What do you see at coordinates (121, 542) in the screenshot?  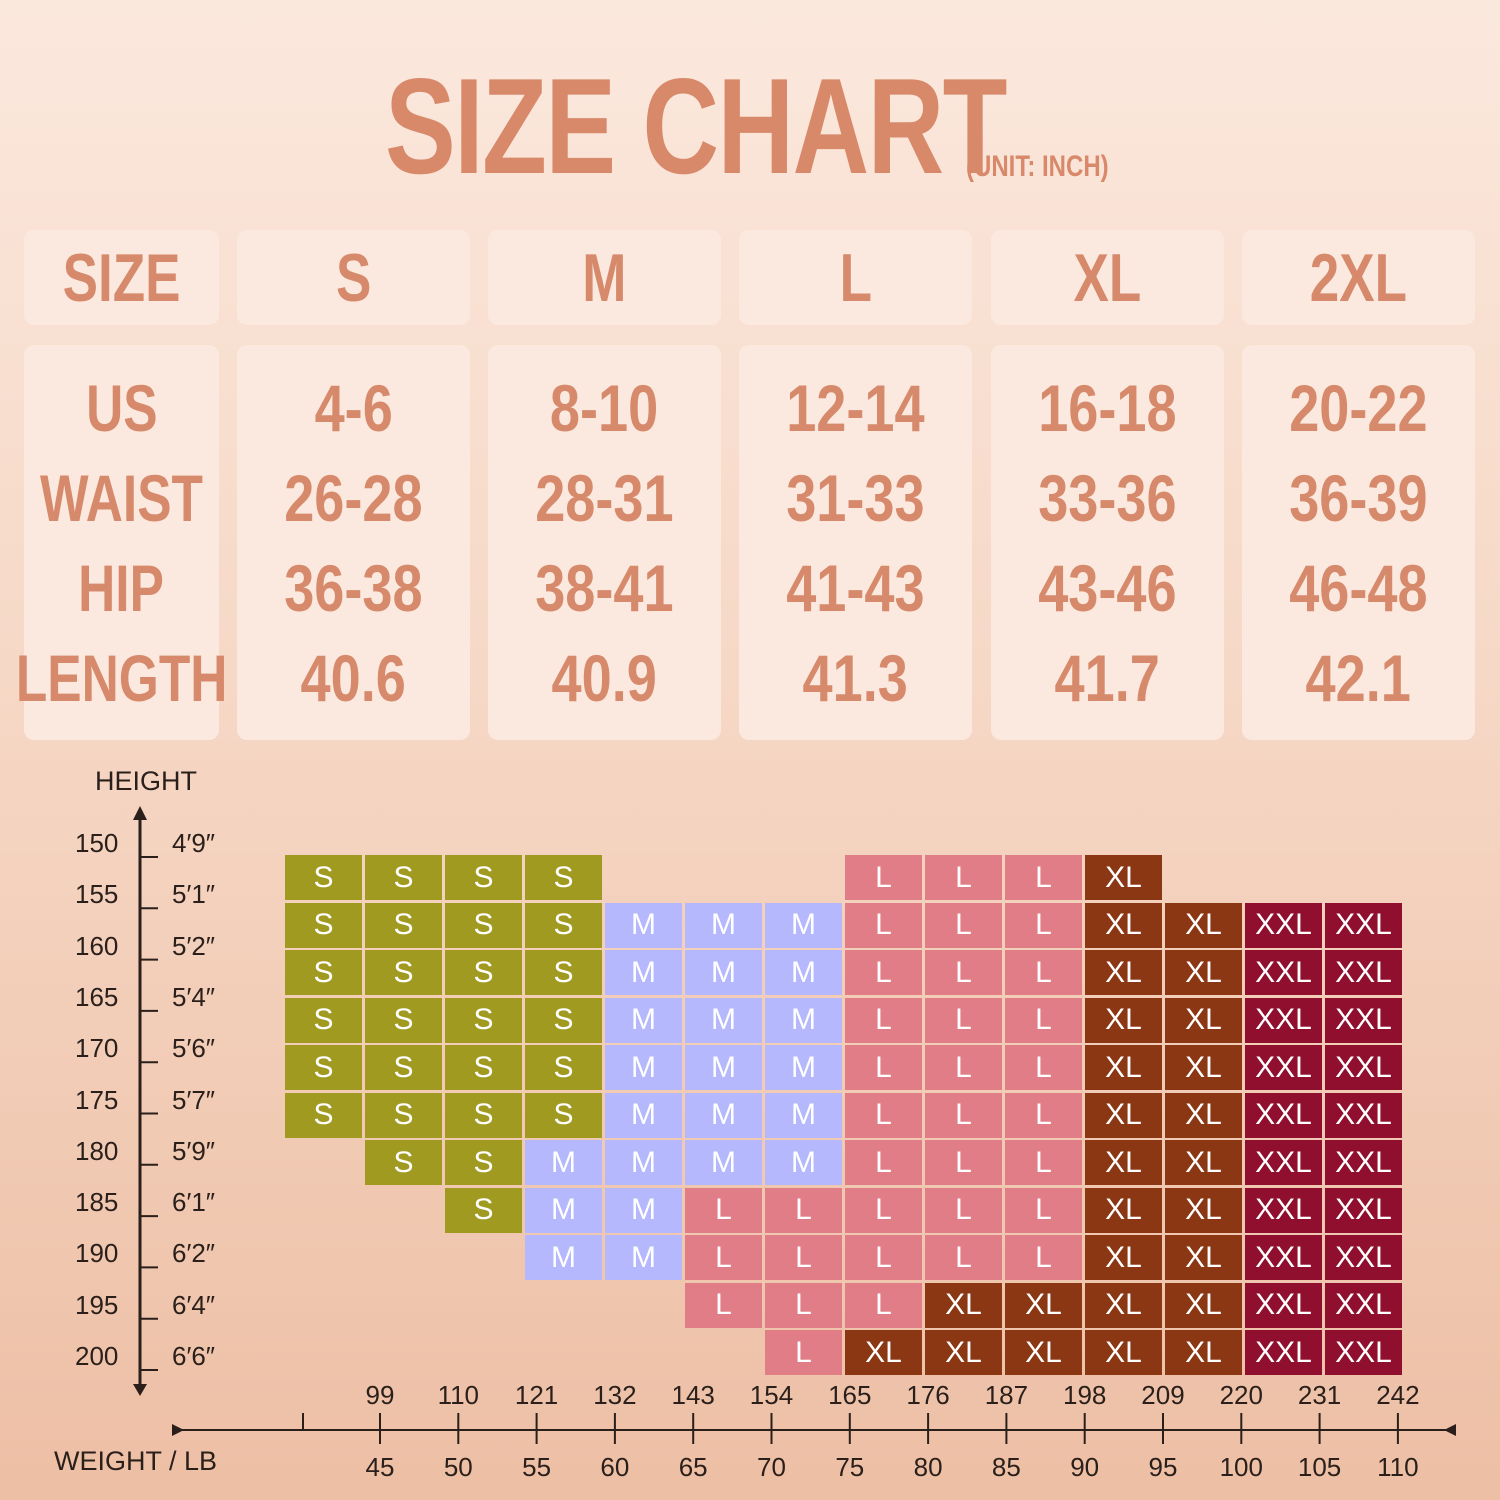 I see `row-labels-cell: US WAIST HIP LENGTH` at bounding box center [121, 542].